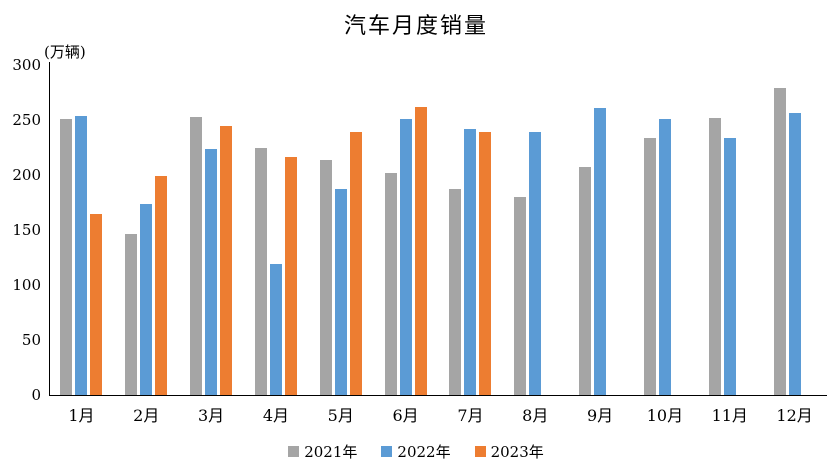 The width and height of the screenshot is (832, 467). Describe the element at coordinates (211, 271) in the screenshot. I see `bar-2022年-3月` at that location.